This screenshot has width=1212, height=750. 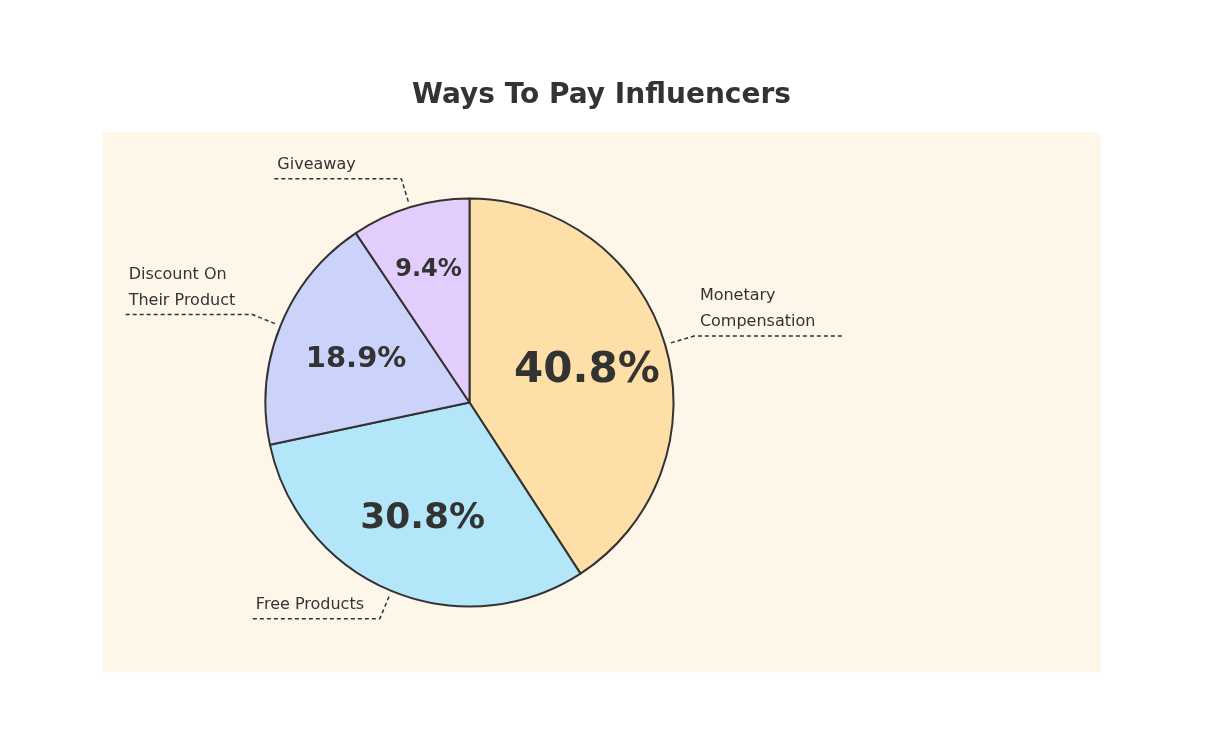 What do you see at coordinates (181, 286) in the screenshot?
I see `slice-label: Discount On Their Product` at bounding box center [181, 286].